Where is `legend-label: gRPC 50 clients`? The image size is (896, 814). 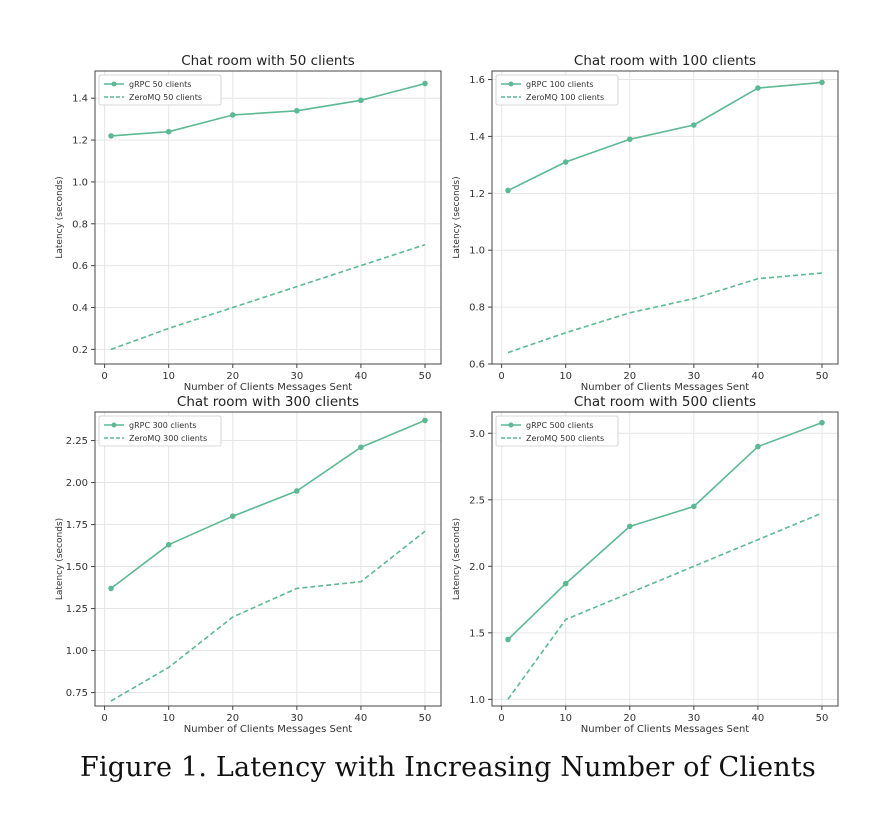
legend-label: gRPC 50 clients is located at coordinates (160, 84).